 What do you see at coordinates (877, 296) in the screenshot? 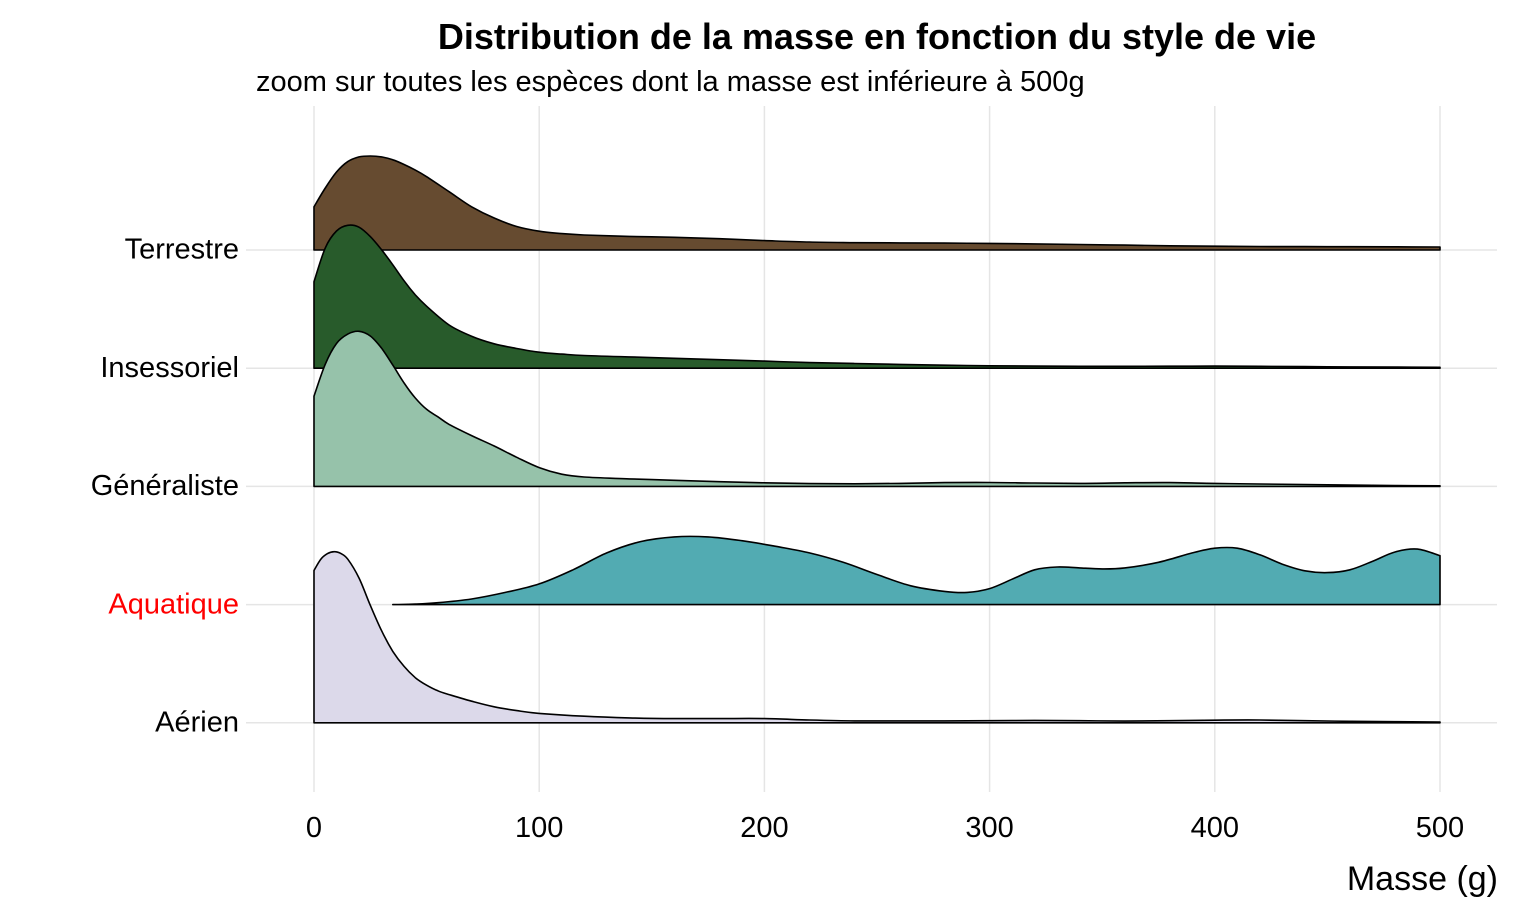
I see `ridge-insessoriel` at bounding box center [877, 296].